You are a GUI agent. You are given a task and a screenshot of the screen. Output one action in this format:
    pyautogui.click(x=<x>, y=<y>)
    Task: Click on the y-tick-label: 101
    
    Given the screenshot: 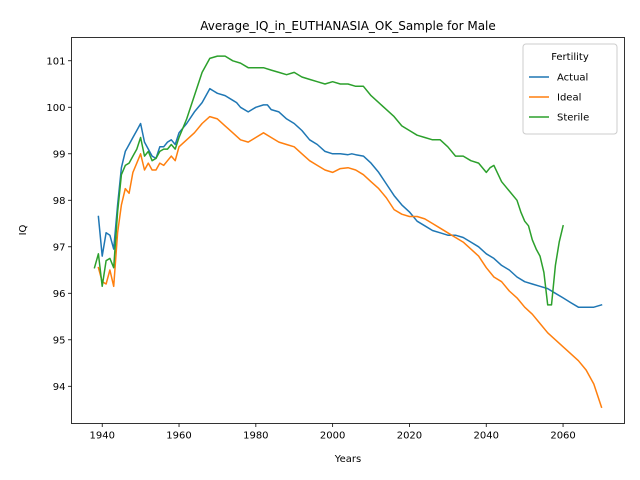 What is the action you would take?
    pyautogui.click(x=55, y=61)
    